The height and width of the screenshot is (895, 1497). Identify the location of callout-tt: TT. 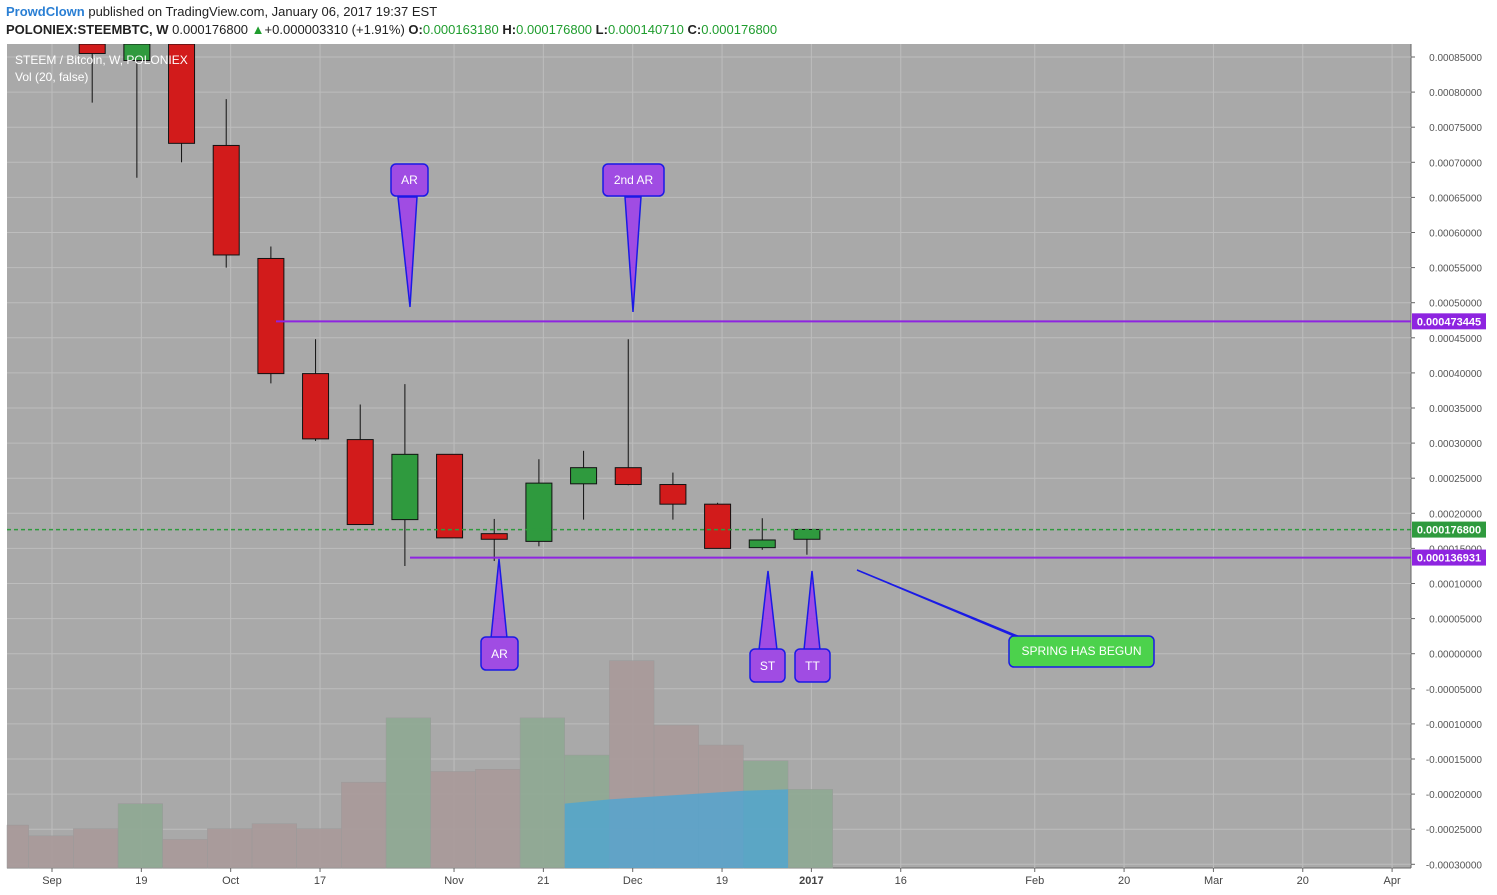
(812, 626).